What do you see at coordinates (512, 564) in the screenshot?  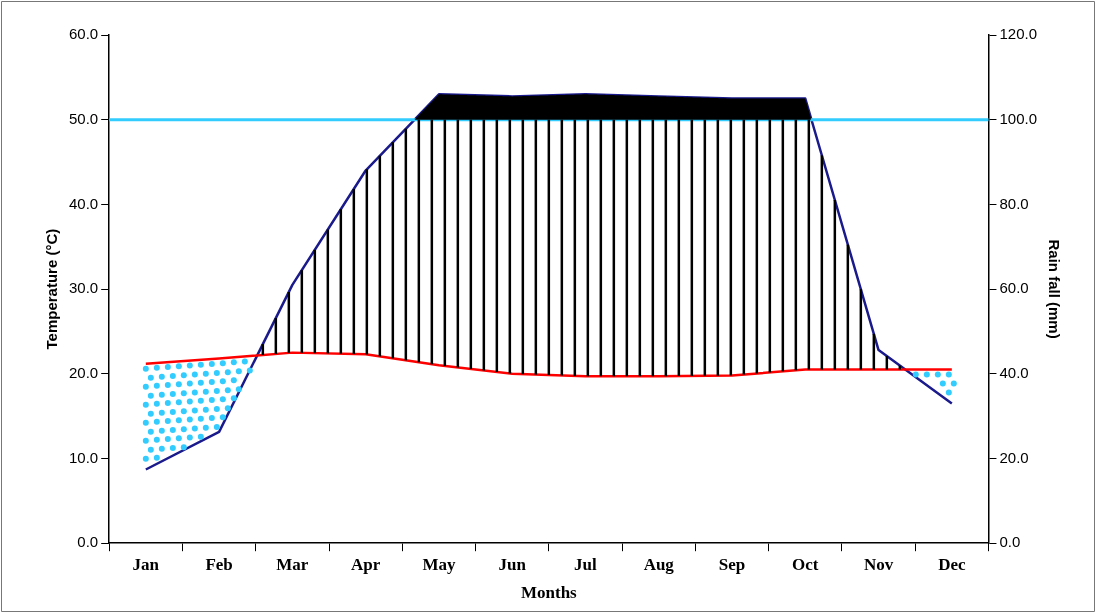 I see `x-tick-label: Jun` at bounding box center [512, 564].